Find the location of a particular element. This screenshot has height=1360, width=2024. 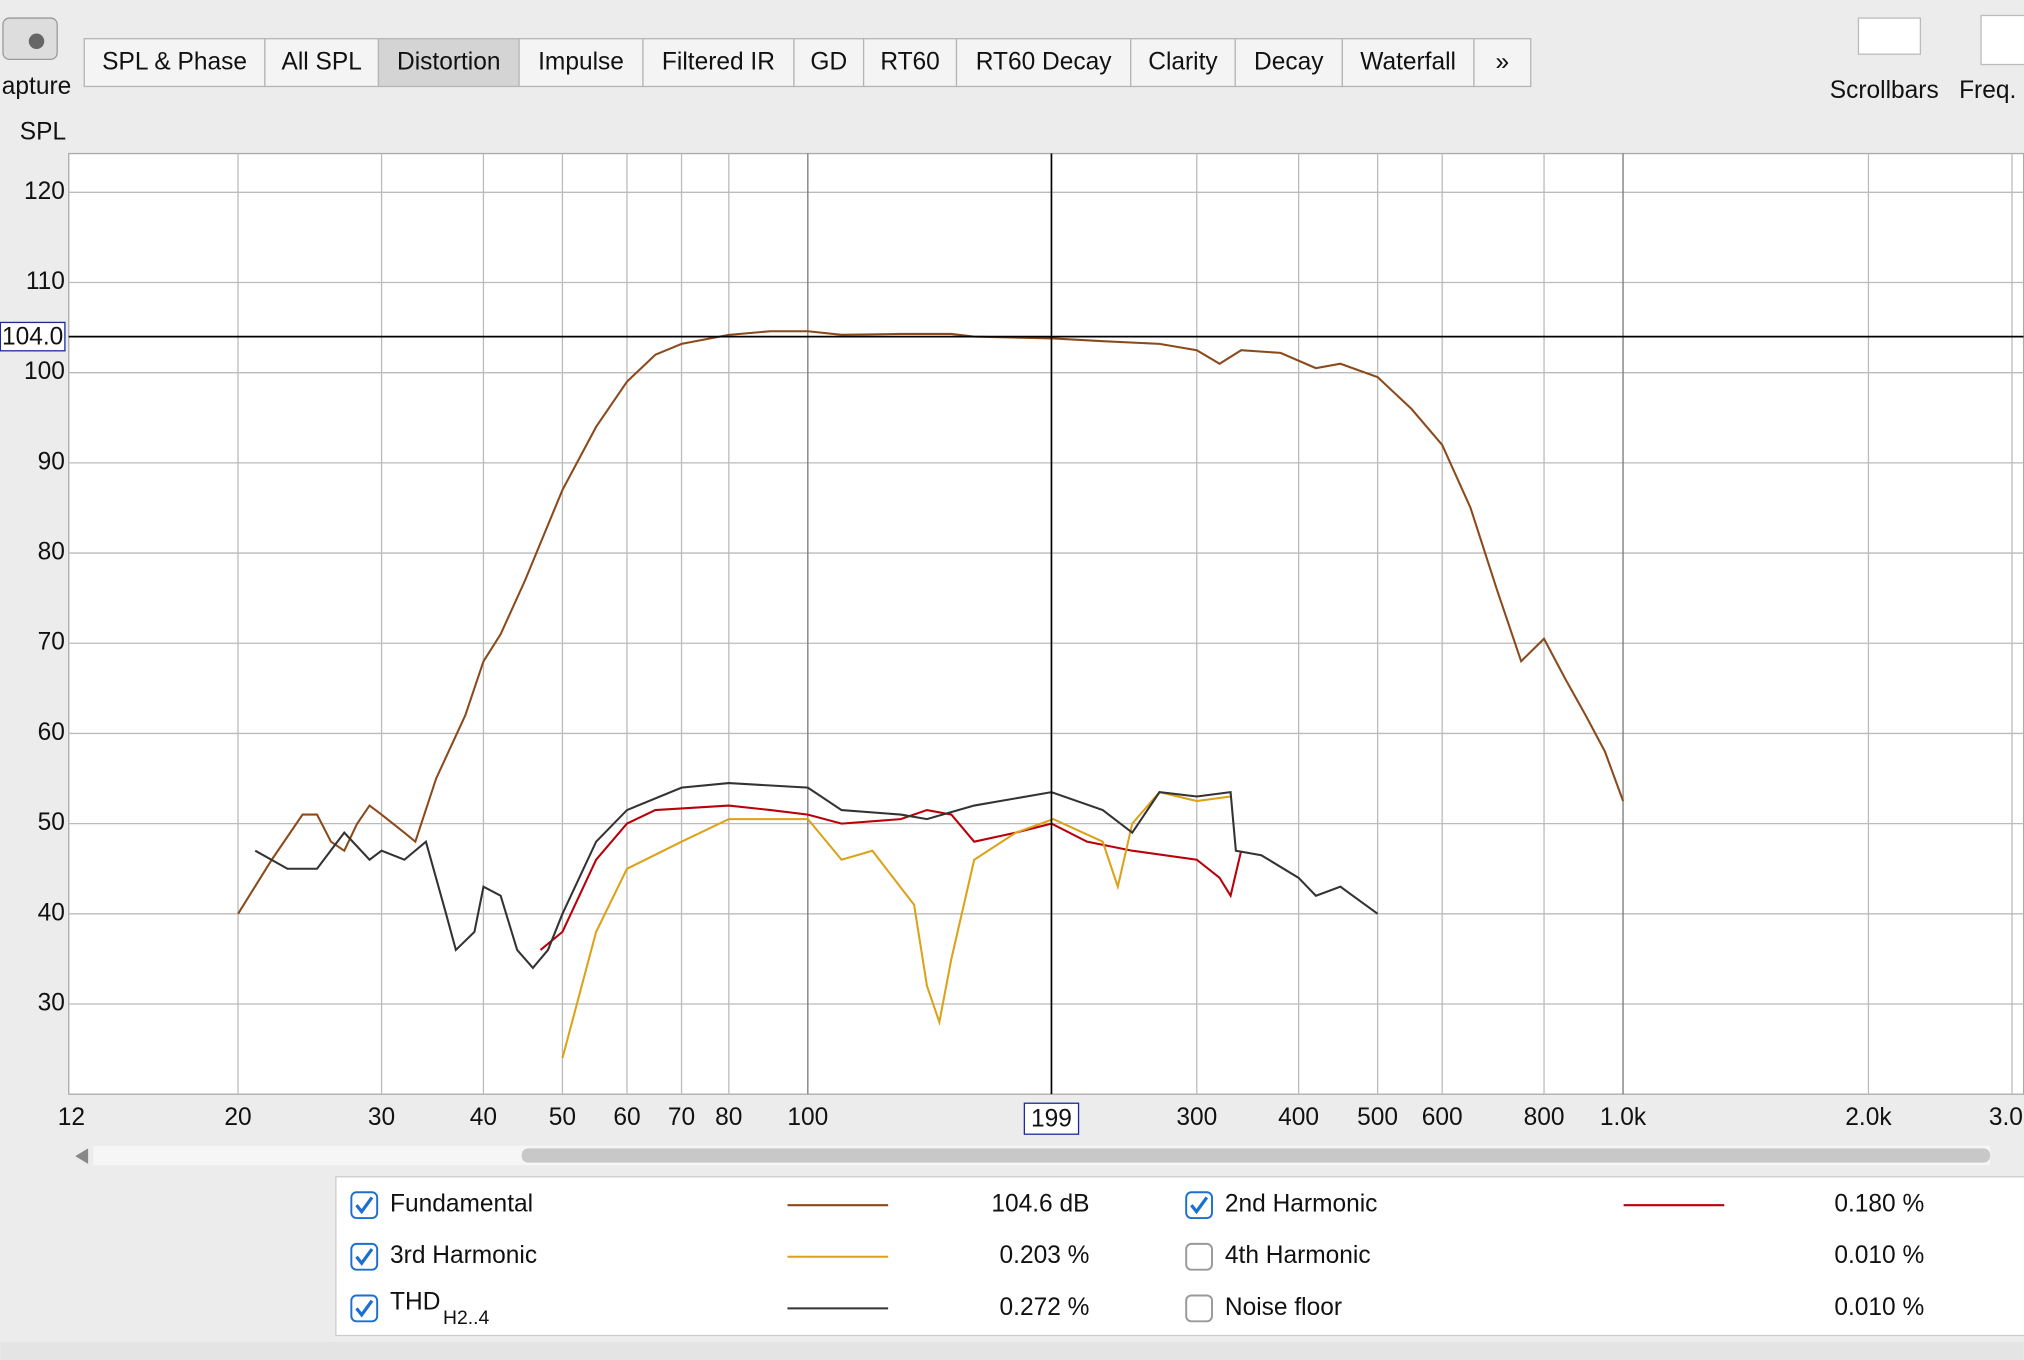

tab-label: GD is located at coordinates (828, 62).